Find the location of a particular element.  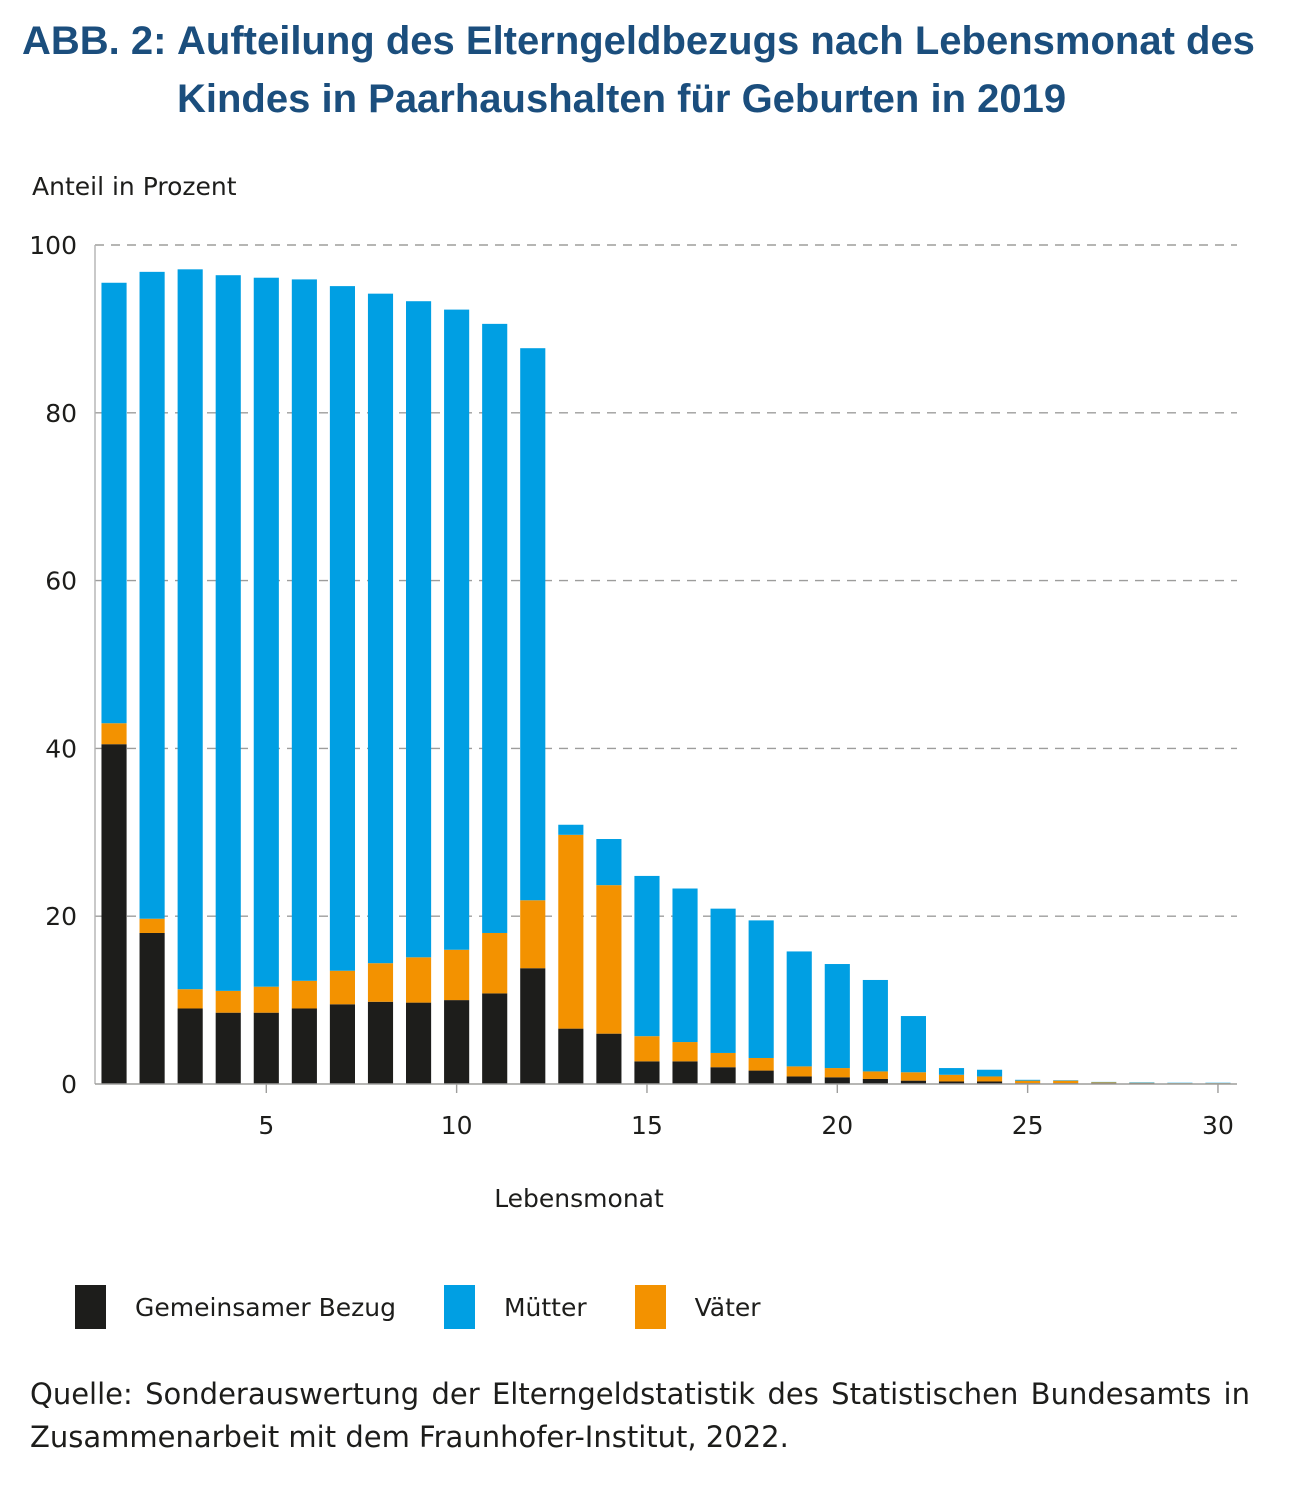

legend-label: Mütter is located at coordinates (545, 1307).